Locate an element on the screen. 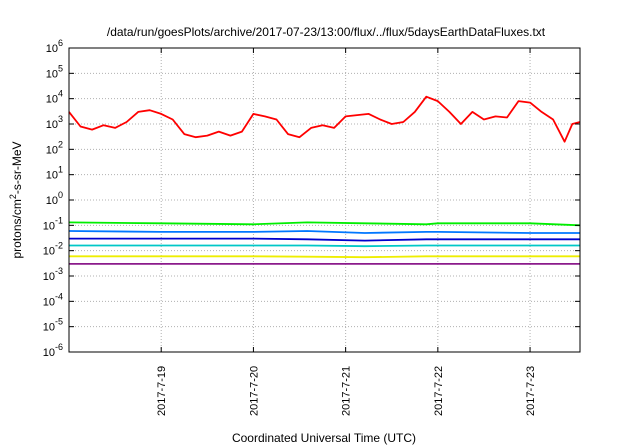  y-tick-label: 10⁰ is located at coordinates (54, 198).